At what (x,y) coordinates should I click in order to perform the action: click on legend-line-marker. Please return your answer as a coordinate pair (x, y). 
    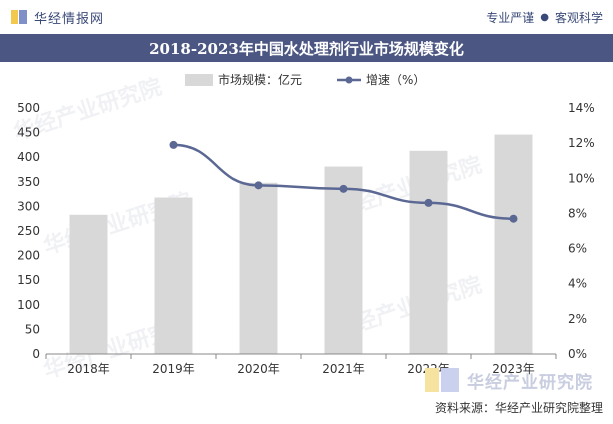
    Looking at the image, I should click on (349, 80).